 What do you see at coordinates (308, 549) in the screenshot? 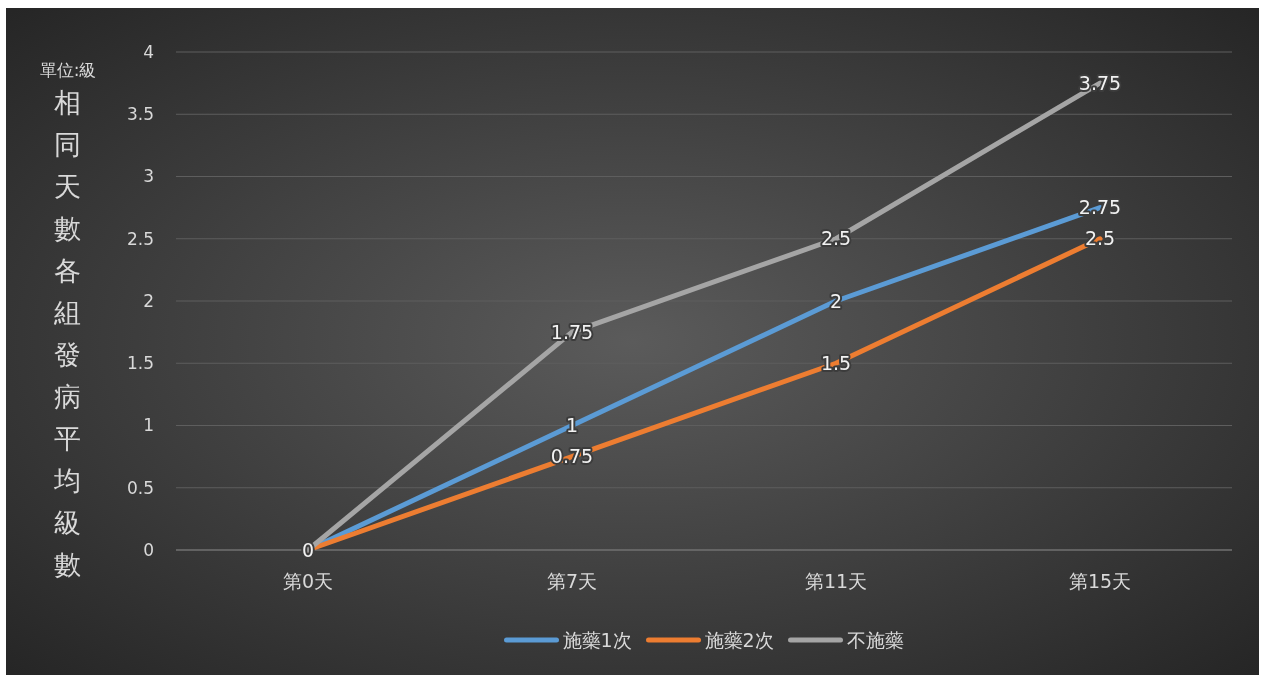
I see `data-label: 0` at bounding box center [308, 549].